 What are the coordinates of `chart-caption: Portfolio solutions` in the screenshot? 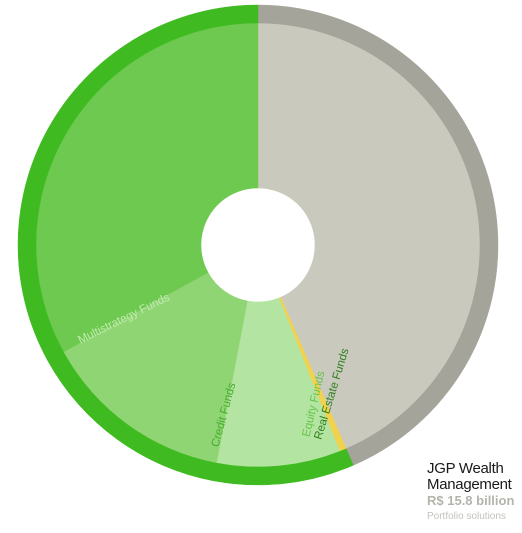 It's located at (466, 516).